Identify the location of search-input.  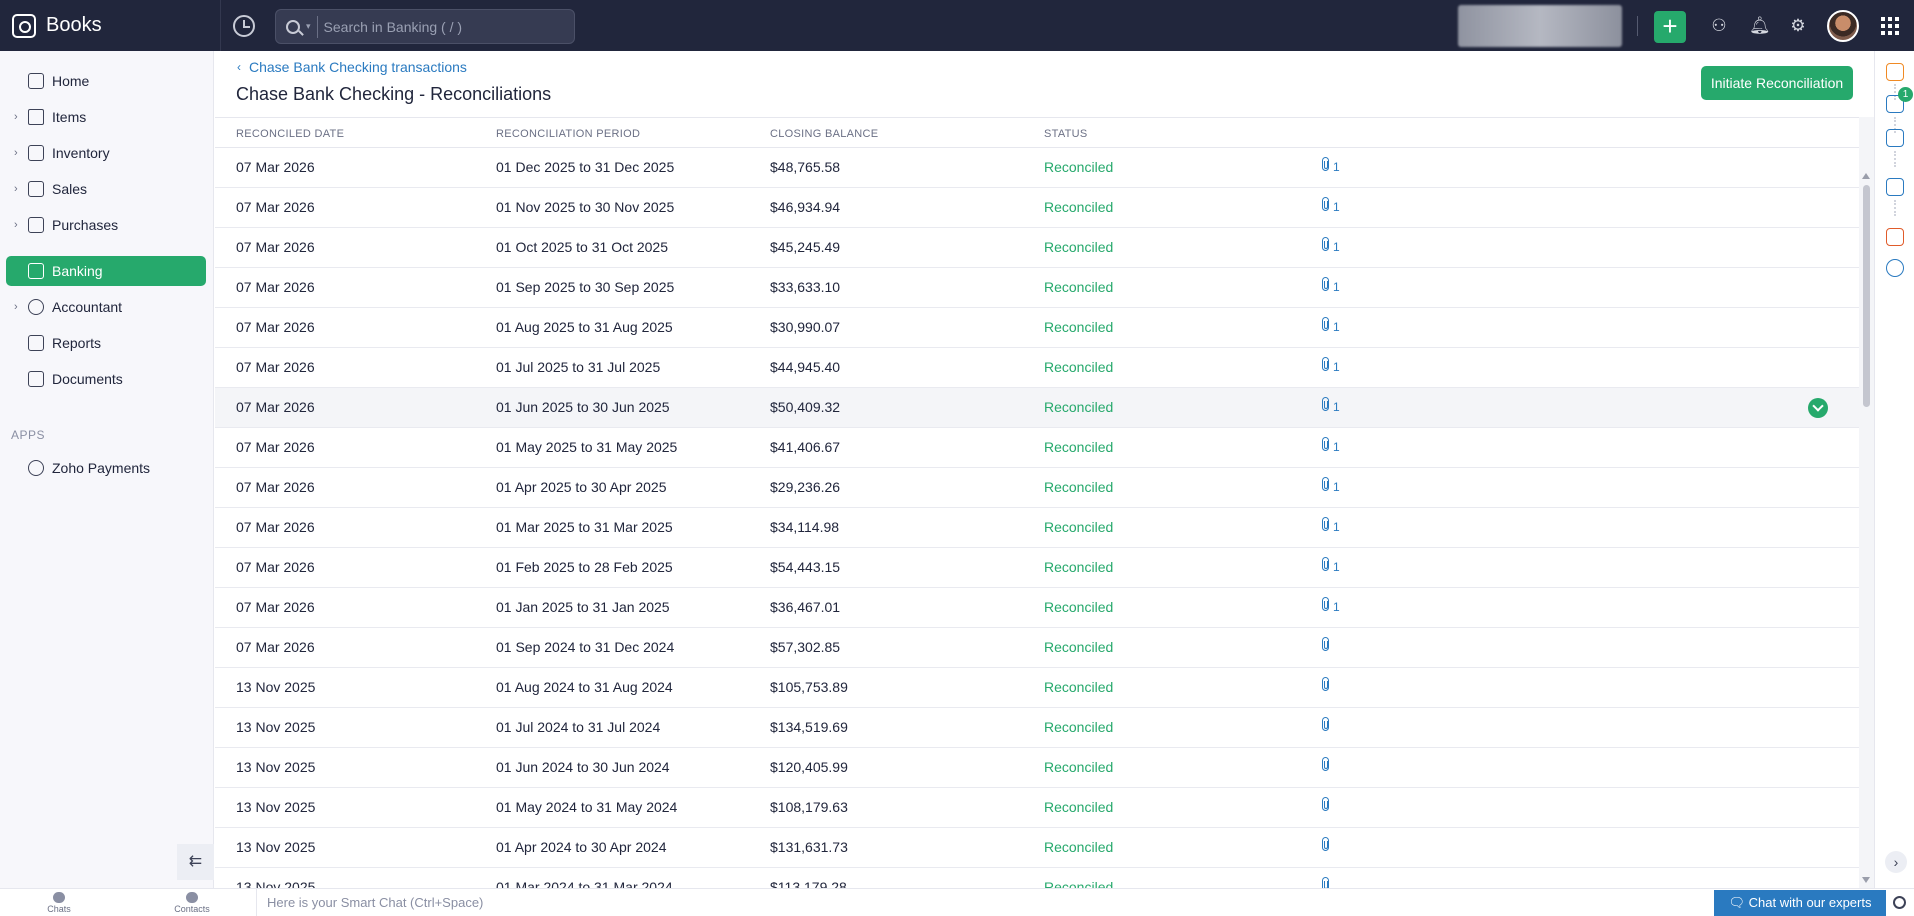
(438, 26).